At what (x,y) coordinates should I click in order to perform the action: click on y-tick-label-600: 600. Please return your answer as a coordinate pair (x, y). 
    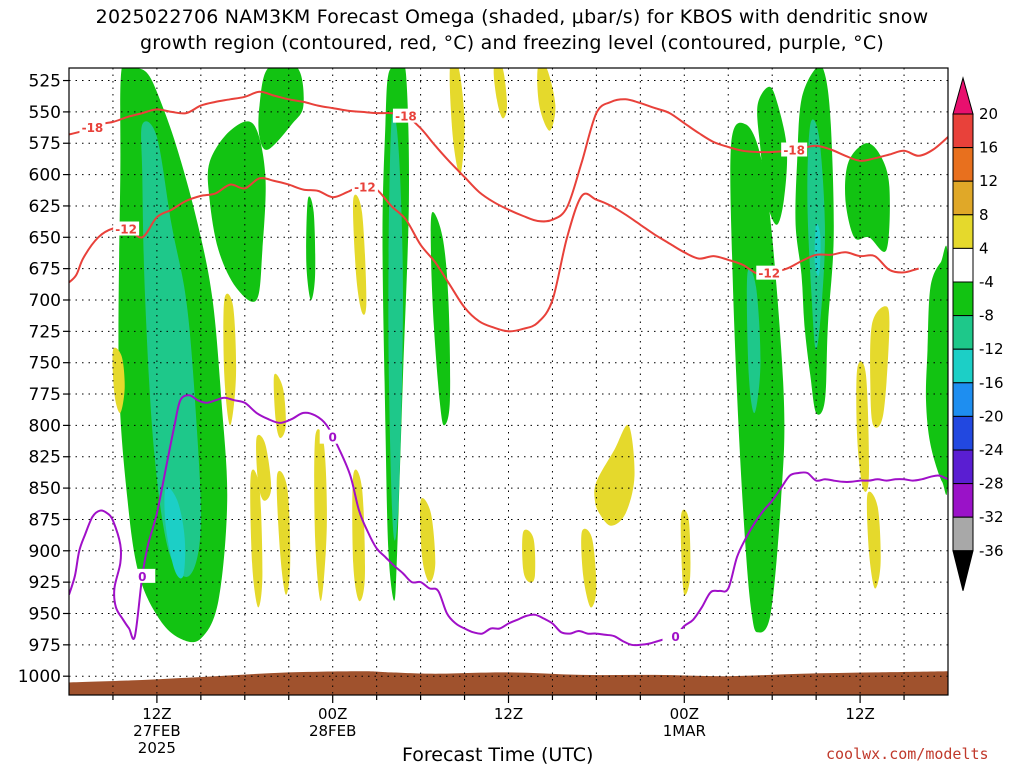
    Looking at the image, I should click on (45, 176).